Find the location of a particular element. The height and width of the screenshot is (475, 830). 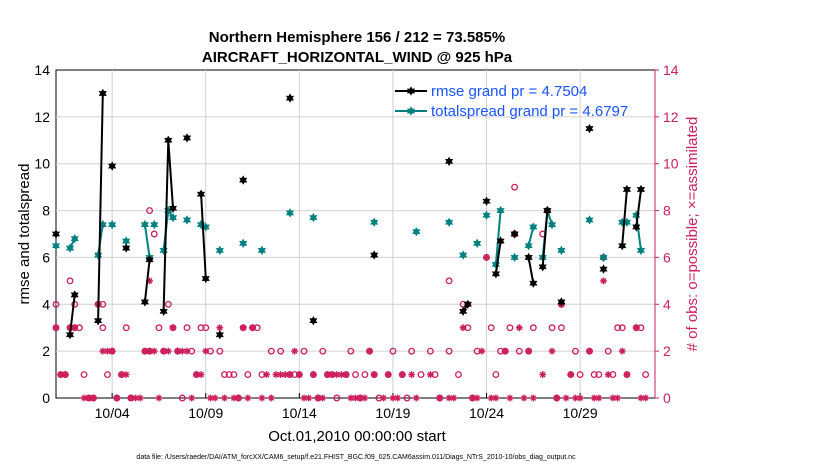

y-tick-label-left: 14 is located at coordinates (42, 70).